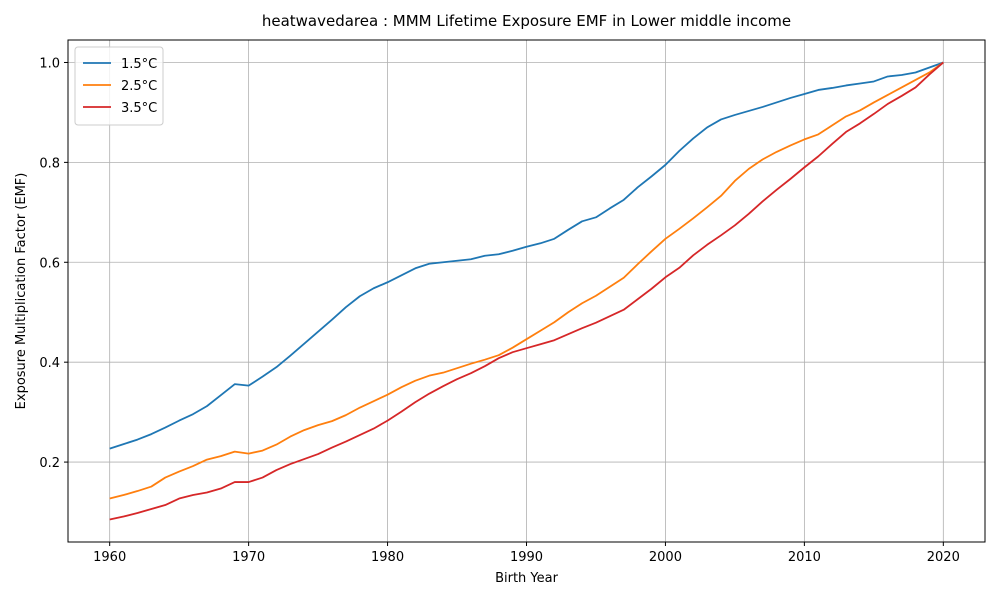 The height and width of the screenshot is (604, 1000). Describe the element at coordinates (248, 557) in the screenshot. I see `x-tick-label: 1970` at that location.